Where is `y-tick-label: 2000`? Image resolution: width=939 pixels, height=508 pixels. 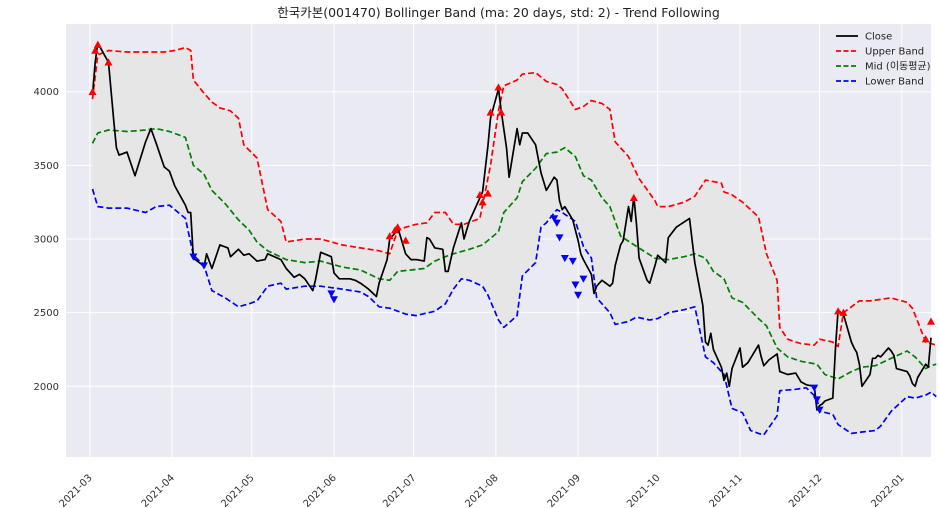 y-tick-label: 2000 is located at coordinates (46, 387).